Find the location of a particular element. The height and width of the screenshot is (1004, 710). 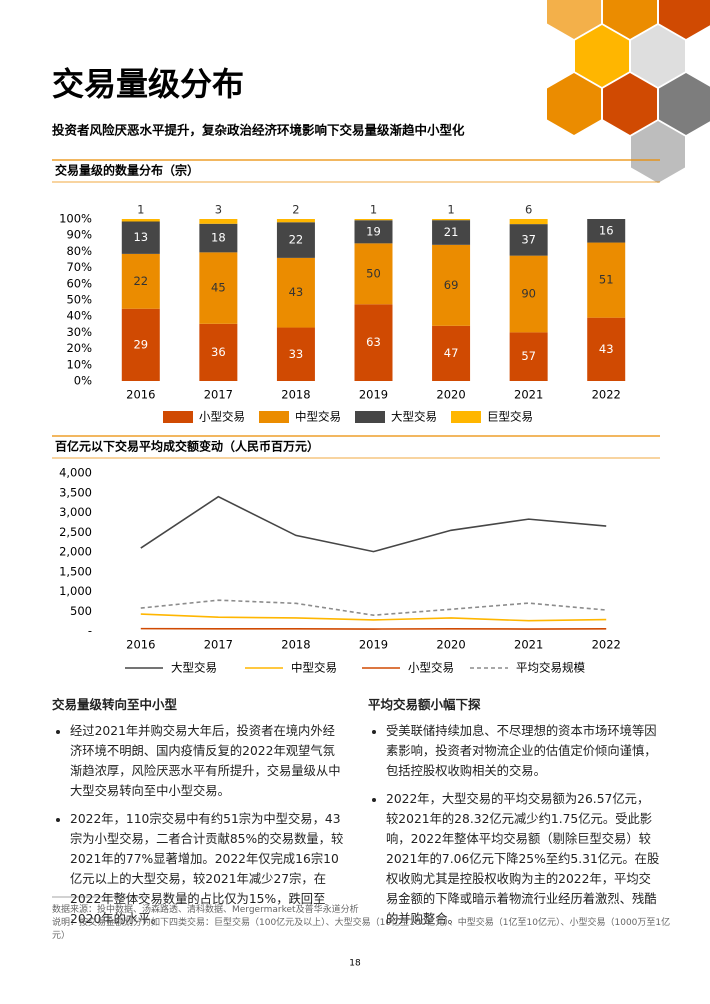

subtitle: 投资者风险厌恶水平提升，复杂政治经济环境影响下交易量级渐趋中小型化 is located at coordinates (258, 130).